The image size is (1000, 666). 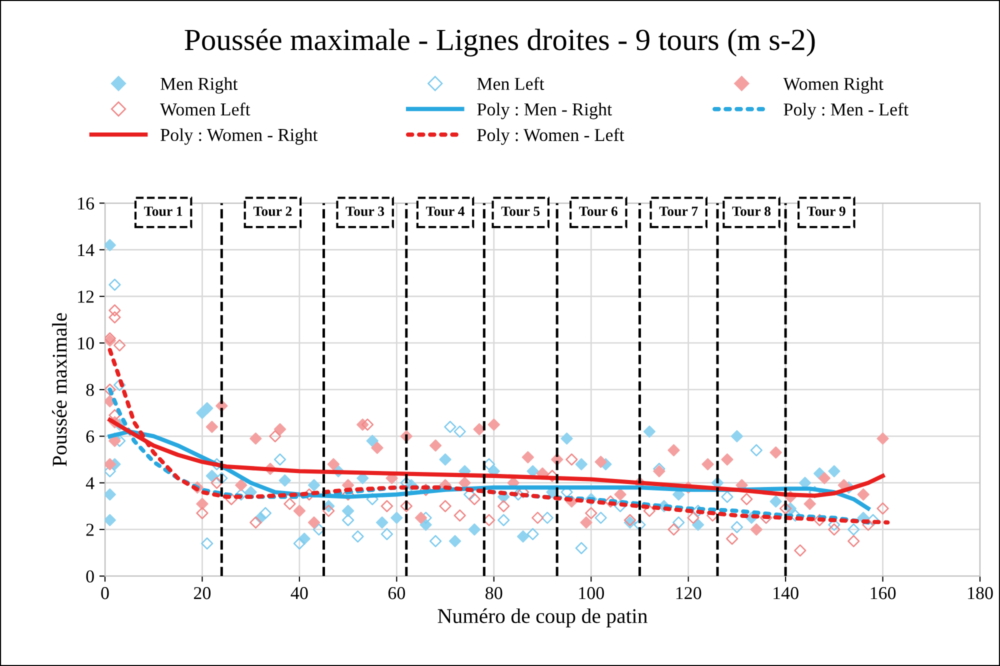 I want to click on legend-label: Women Left, so click(x=205, y=109).